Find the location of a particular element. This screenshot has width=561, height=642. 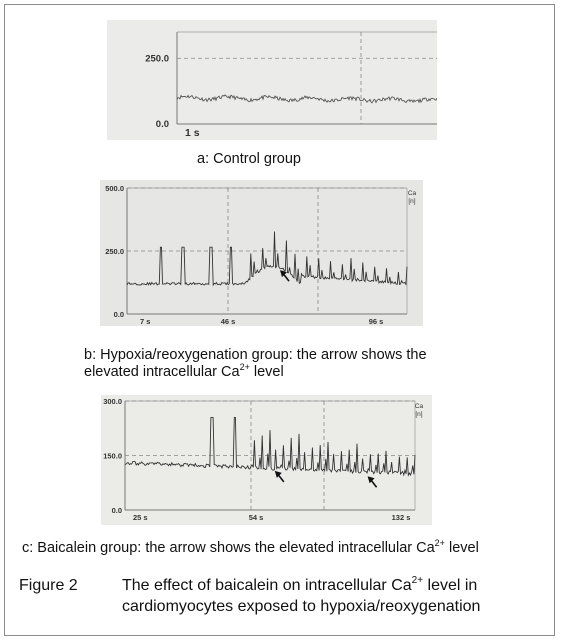

x-tick-label: 25 s is located at coordinates (140, 517).